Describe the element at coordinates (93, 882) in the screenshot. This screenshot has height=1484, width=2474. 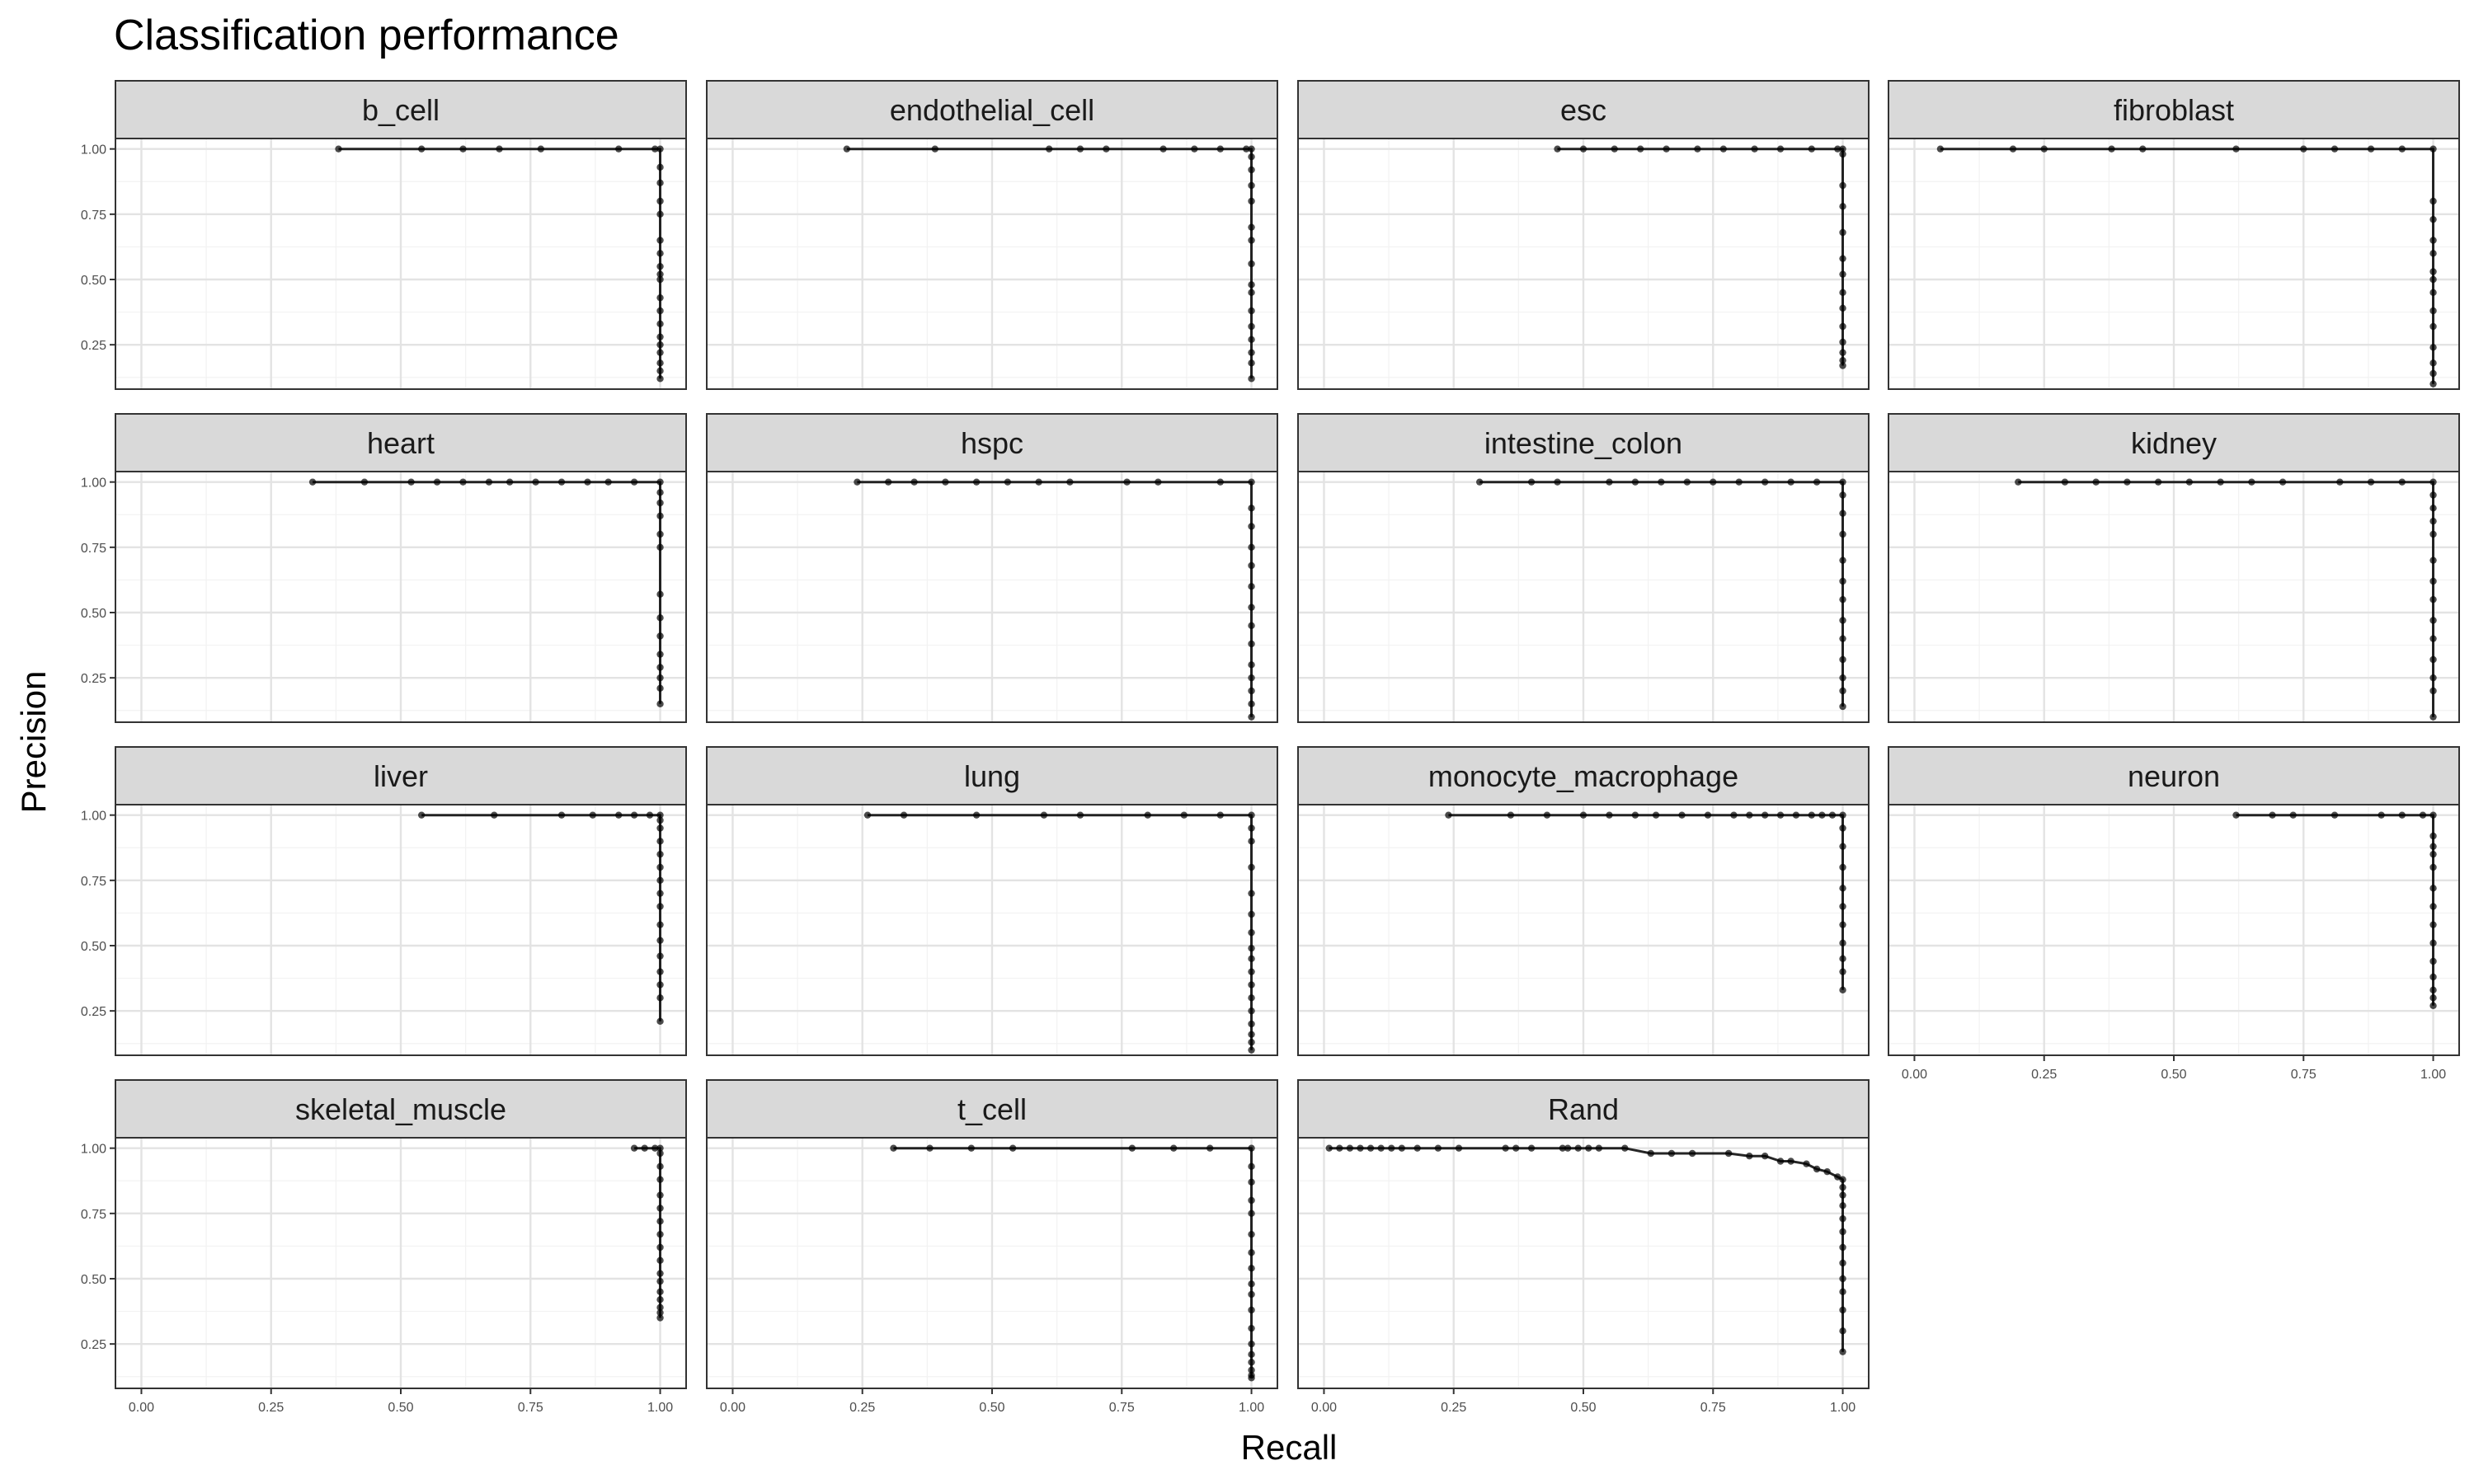
I see `y-tick-label: 0.75` at that location.